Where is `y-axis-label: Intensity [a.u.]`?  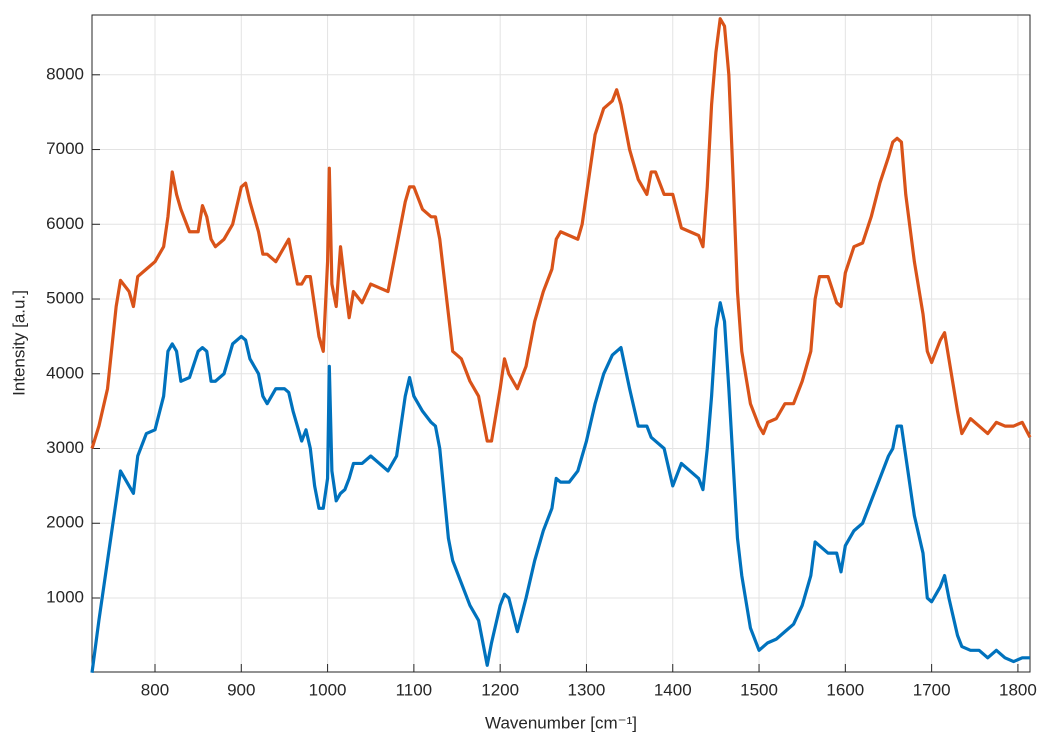 y-axis-label: Intensity [a.u.] is located at coordinates (18, 343).